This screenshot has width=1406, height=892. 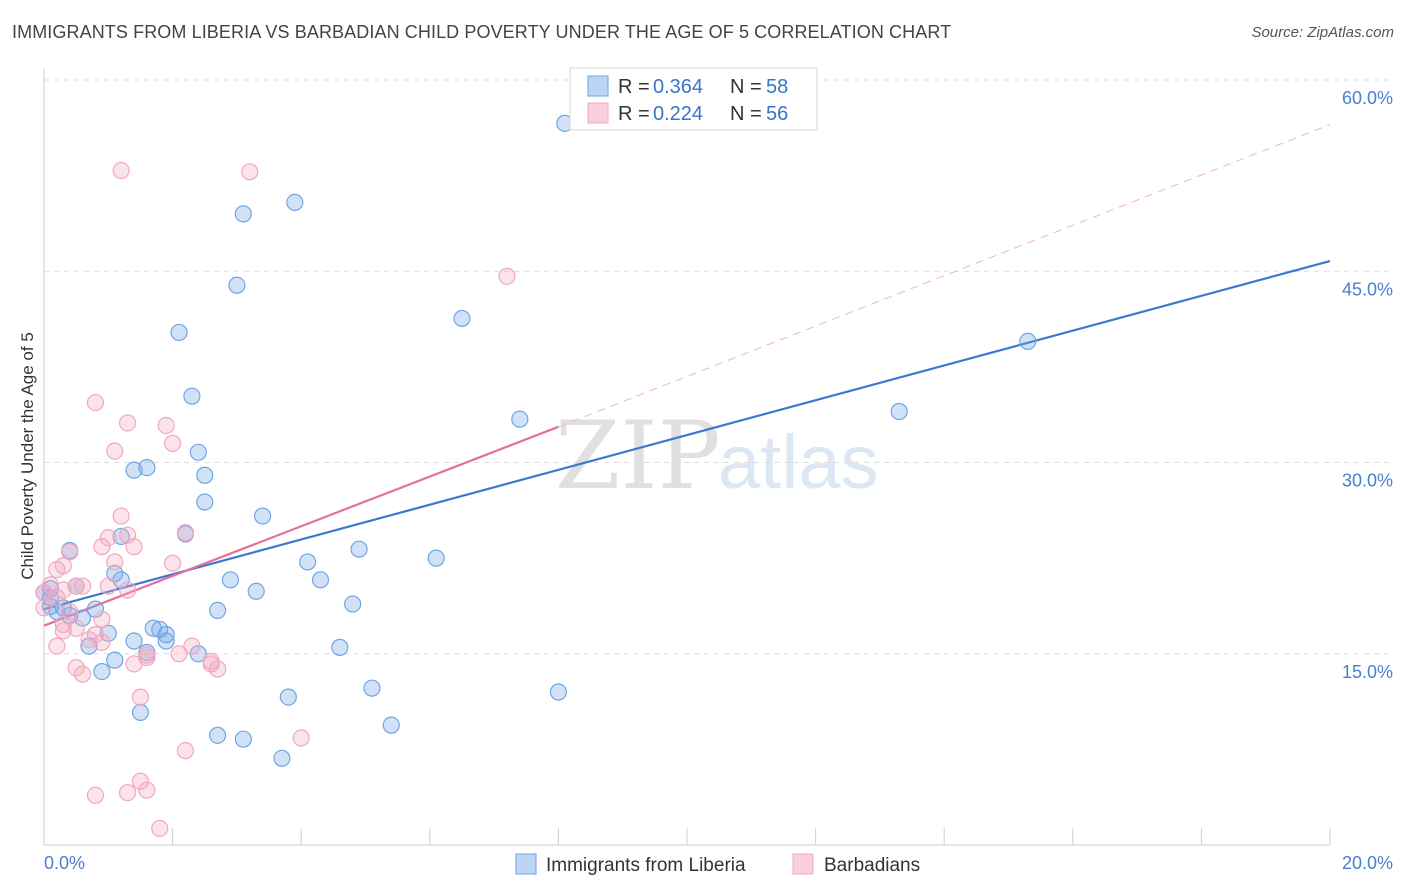 What do you see at coordinates (872, 865) in the screenshot?
I see `series-legend-label-barbadians: Barbadians` at bounding box center [872, 865].